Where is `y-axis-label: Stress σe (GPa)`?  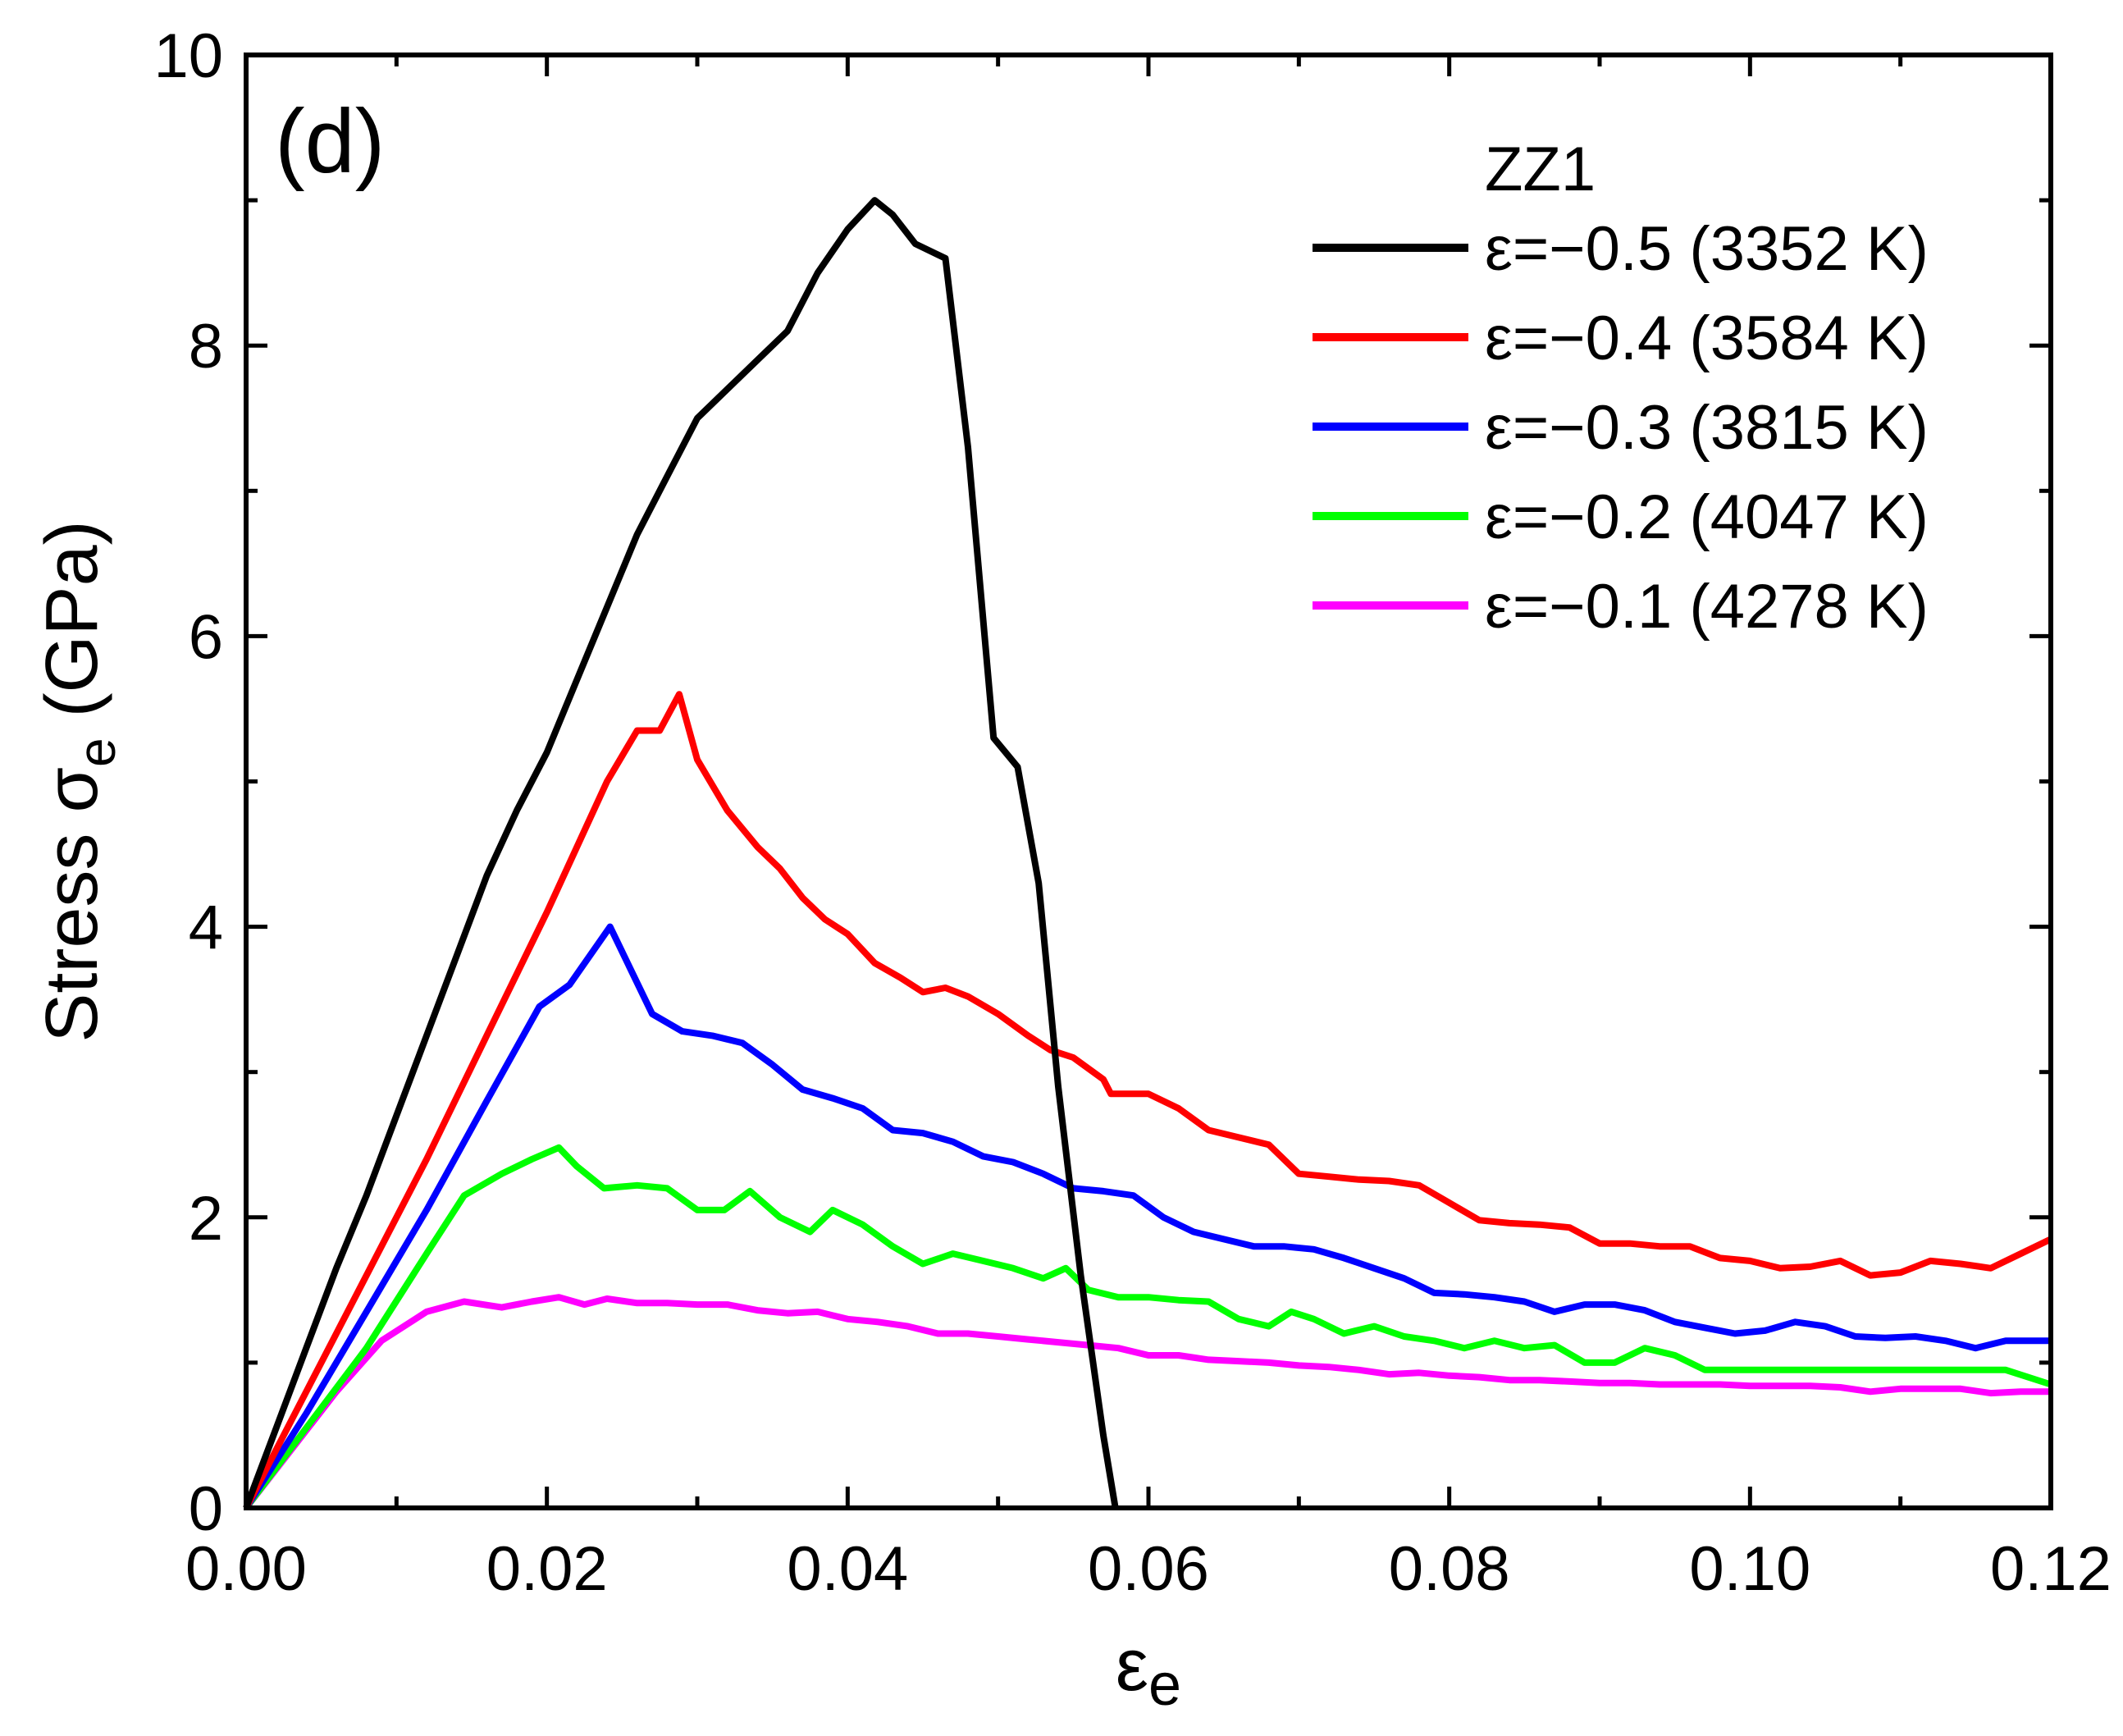
y-axis-label: Stress σe (GPa) is located at coordinates (78, 781).